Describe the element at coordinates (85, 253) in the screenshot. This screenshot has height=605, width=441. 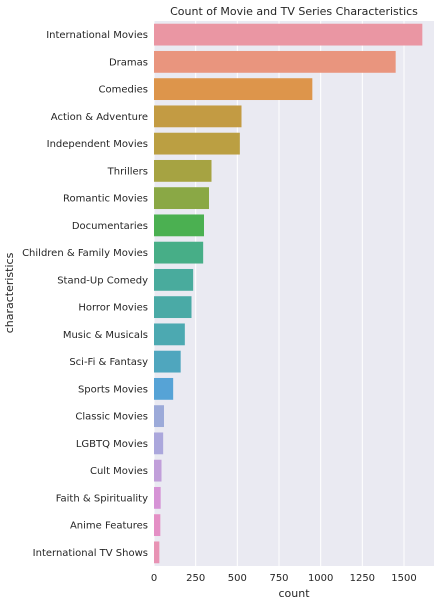
I see `y-tick-label: Children & Family Movies` at that location.